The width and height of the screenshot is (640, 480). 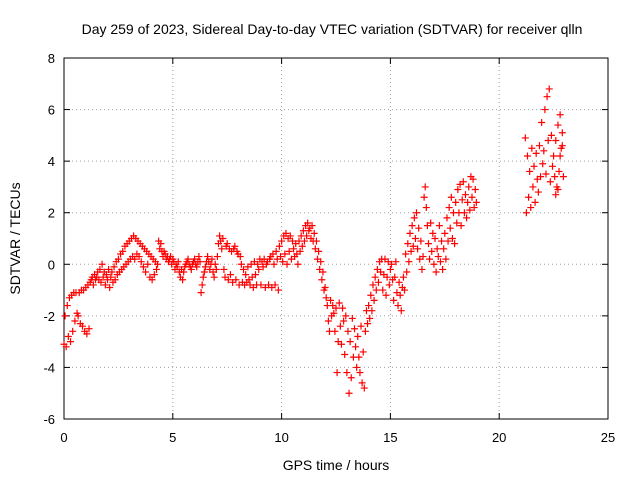 I want to click on y-tick-label: 6, so click(x=51, y=110).